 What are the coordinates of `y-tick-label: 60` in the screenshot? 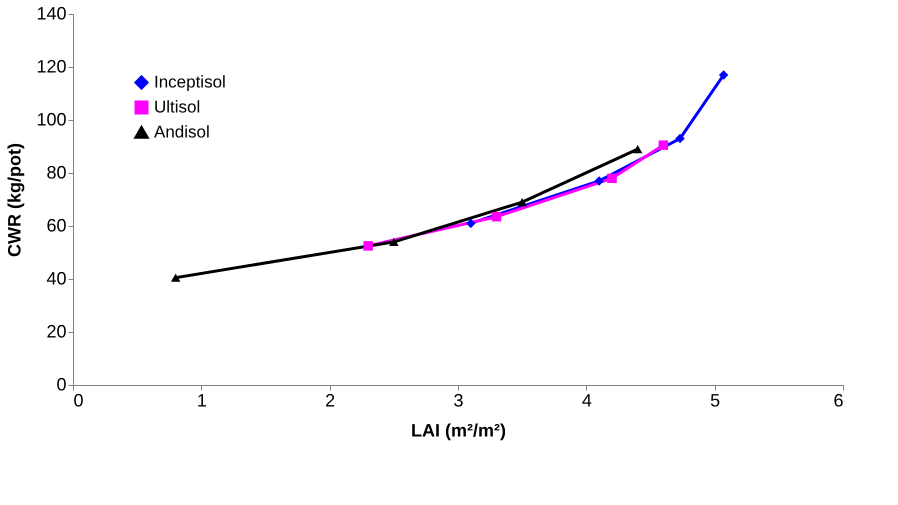 It's located at (56, 226).